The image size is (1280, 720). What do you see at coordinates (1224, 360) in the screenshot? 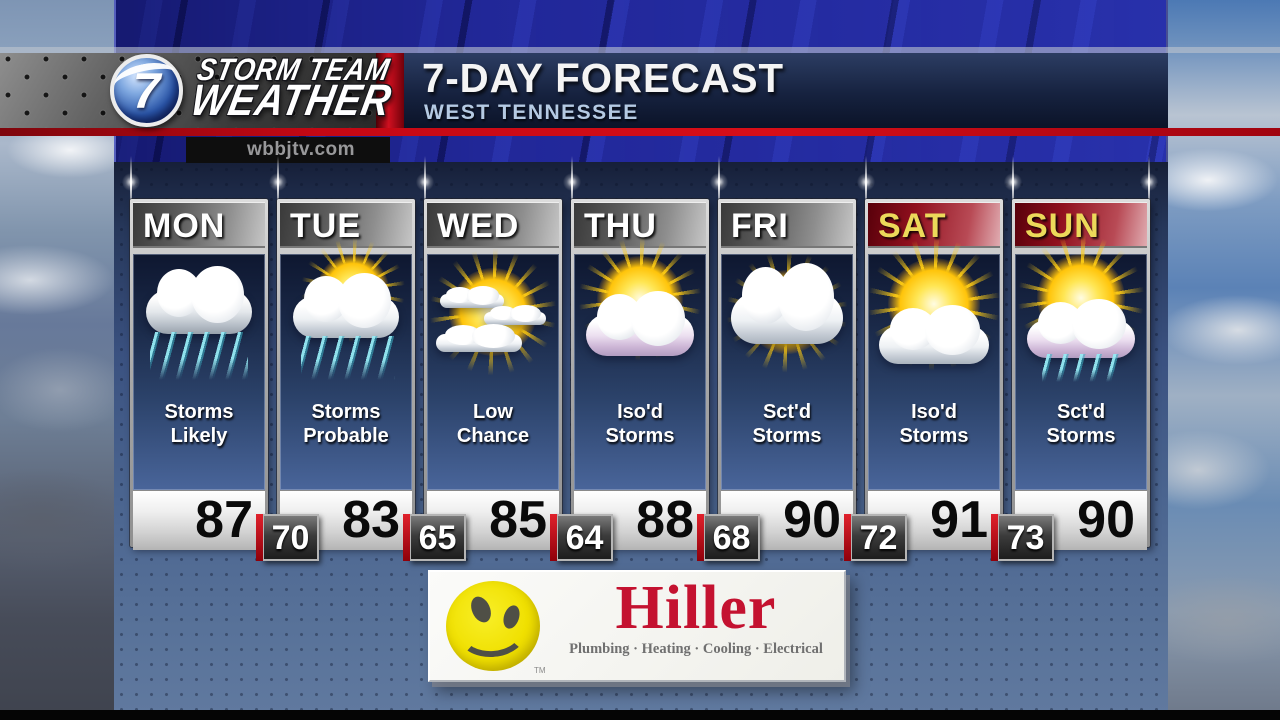
I see `sky-photo-right` at bounding box center [1224, 360].